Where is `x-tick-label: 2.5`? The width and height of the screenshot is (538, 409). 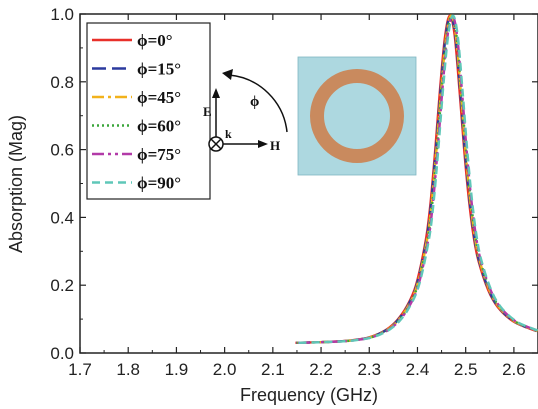
x-tick-label: 2.5 is located at coordinates (466, 369).